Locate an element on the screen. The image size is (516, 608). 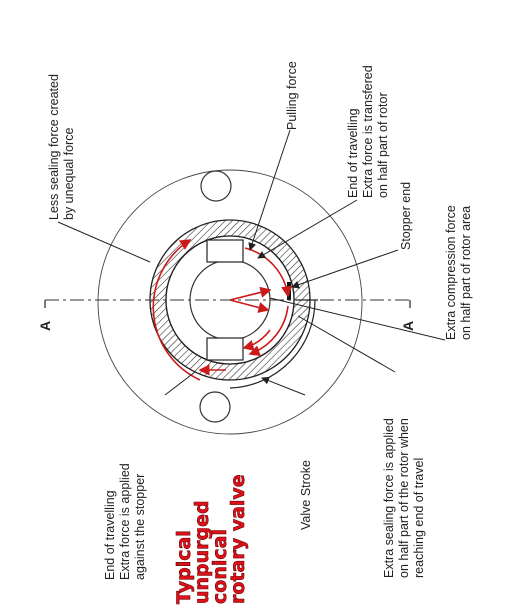
diagram-title: Typical unpurged conical rotary valve is located at coordinates (211, 539).